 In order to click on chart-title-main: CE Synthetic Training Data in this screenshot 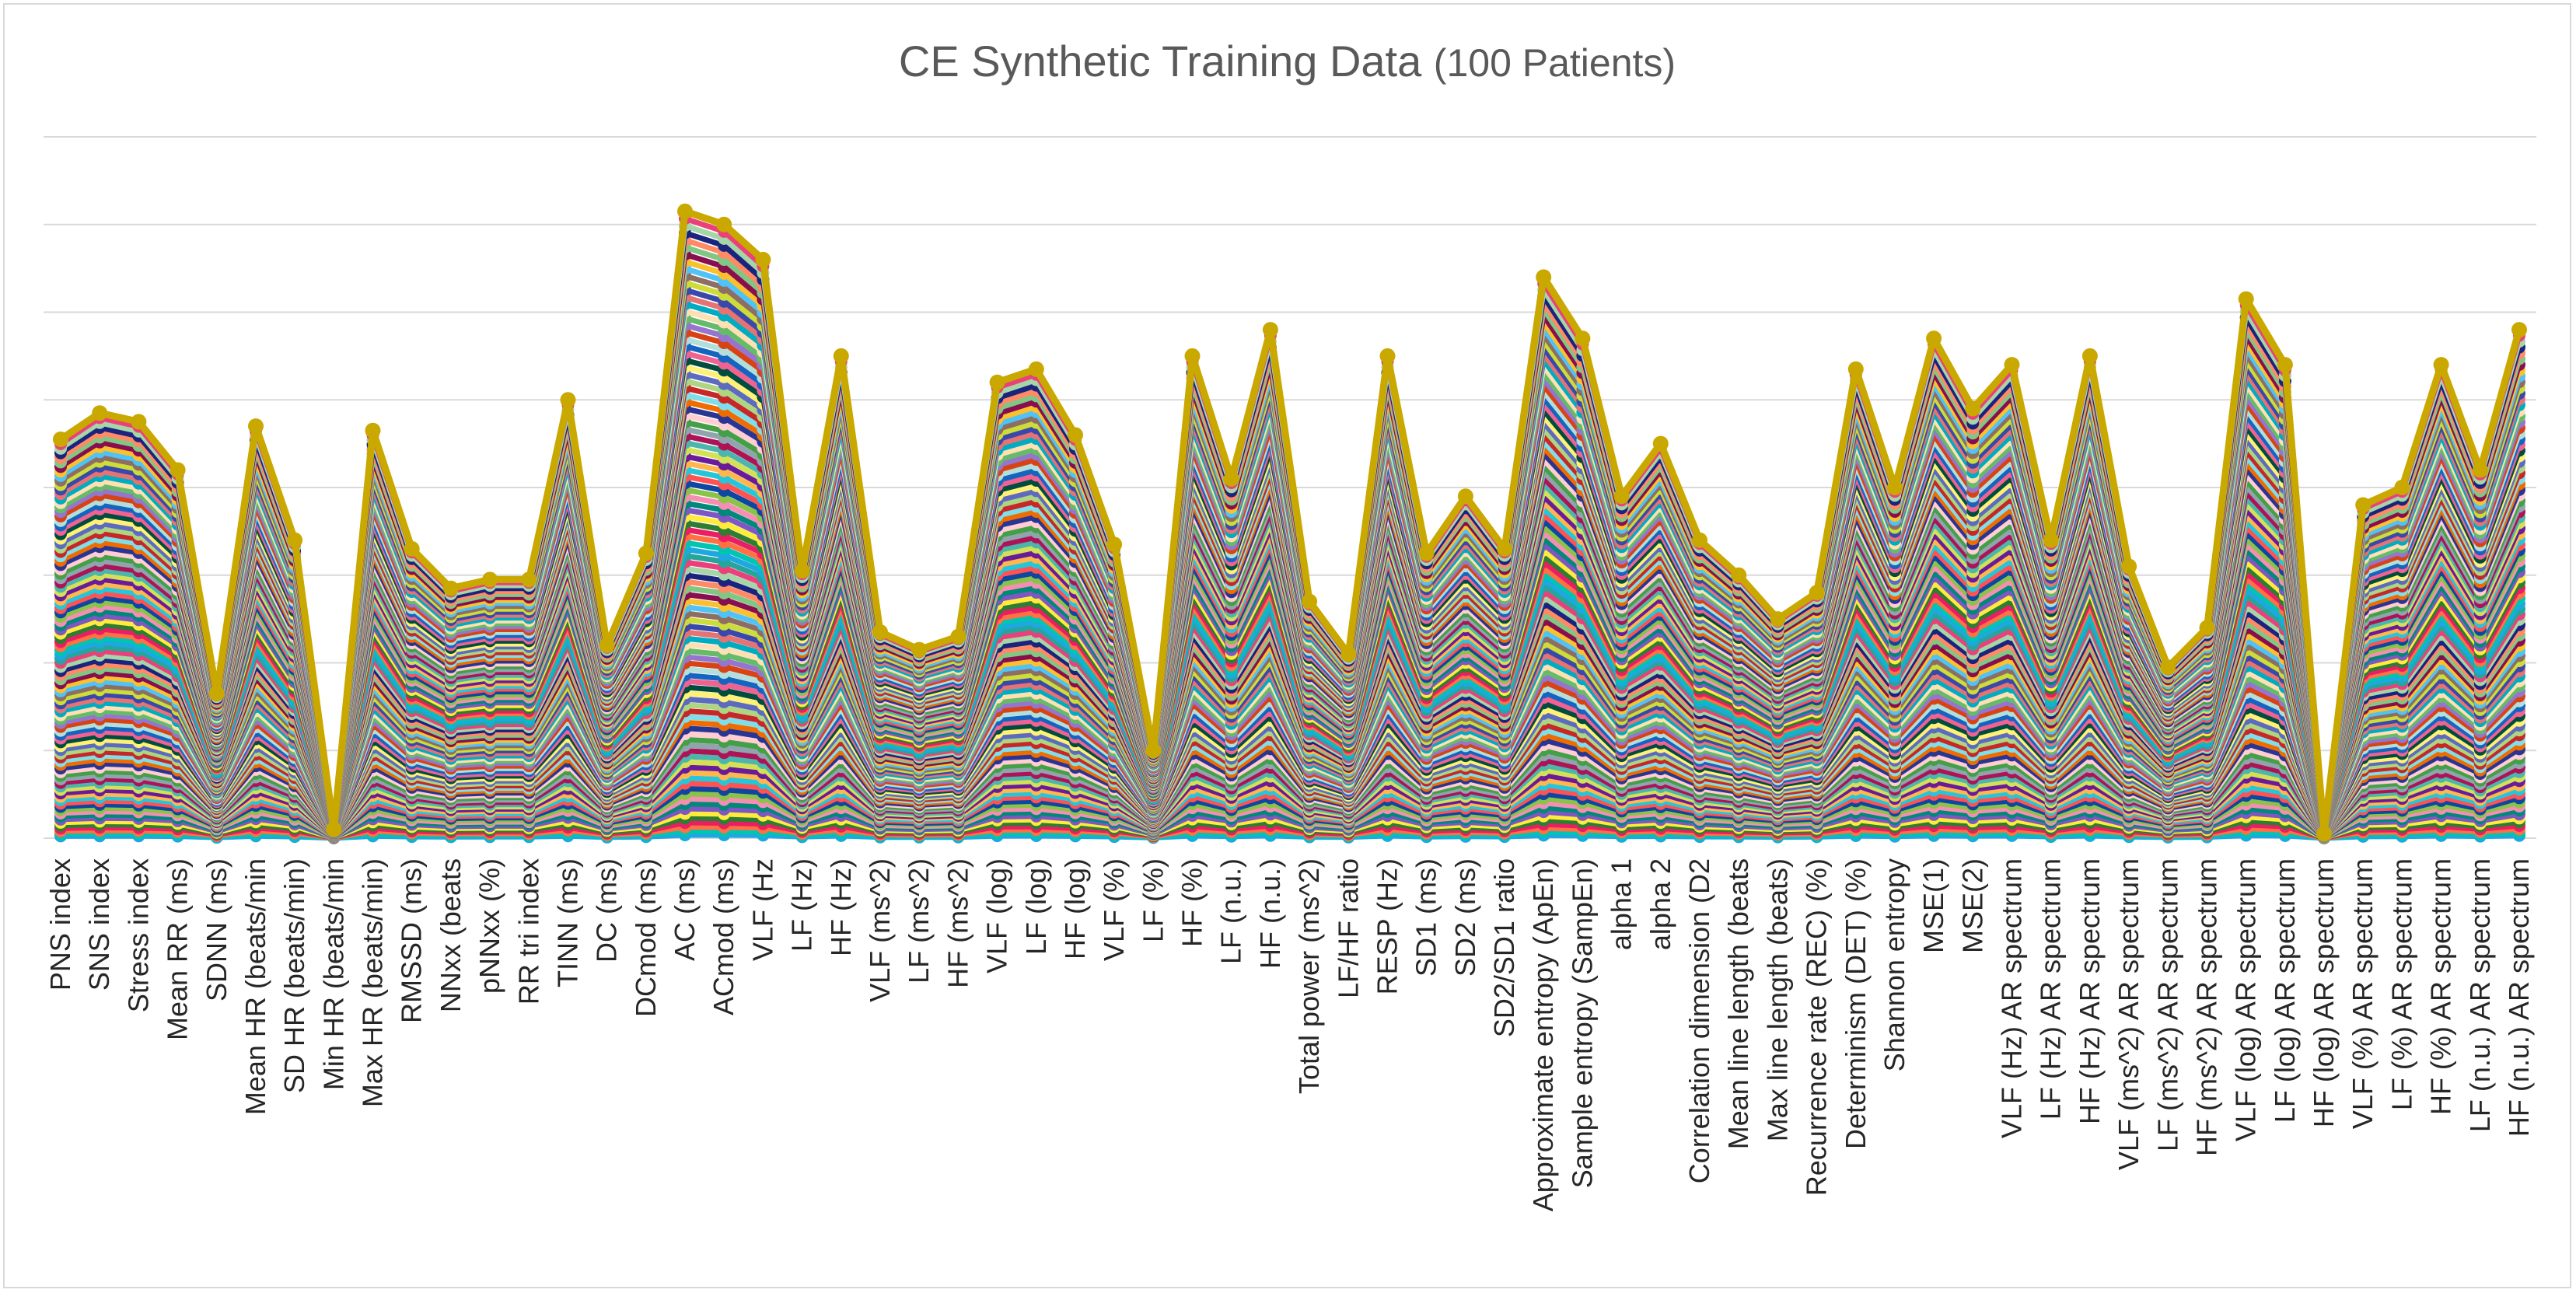, I will do `click(1160, 61)`.